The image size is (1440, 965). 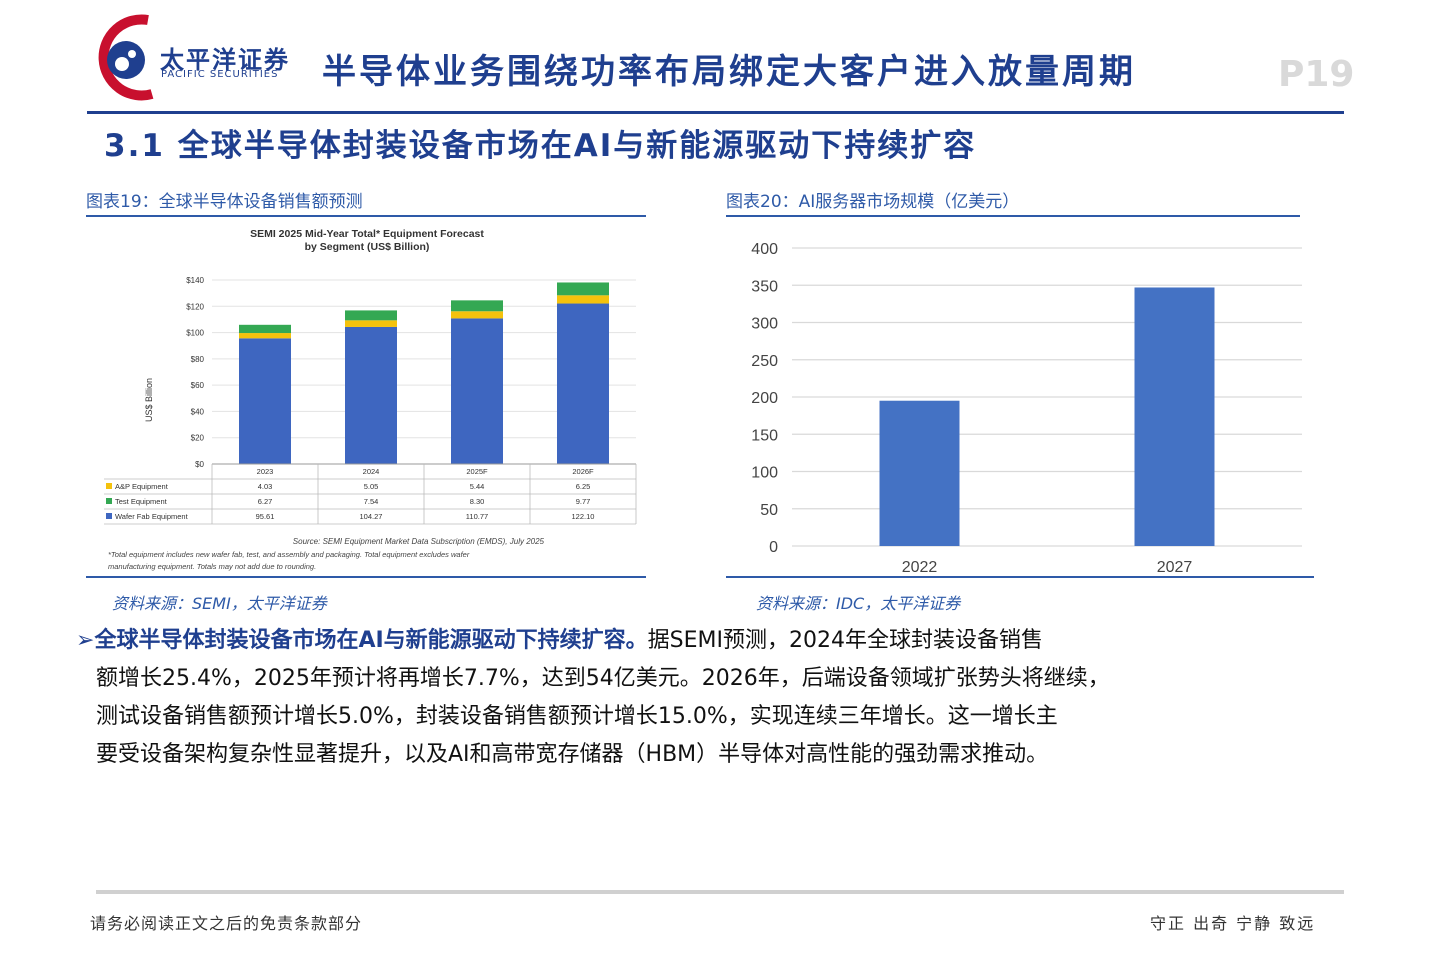 I want to click on footer-disclaimer: 请务必阅读正文之后的免责条款部分, so click(x=226, y=923).